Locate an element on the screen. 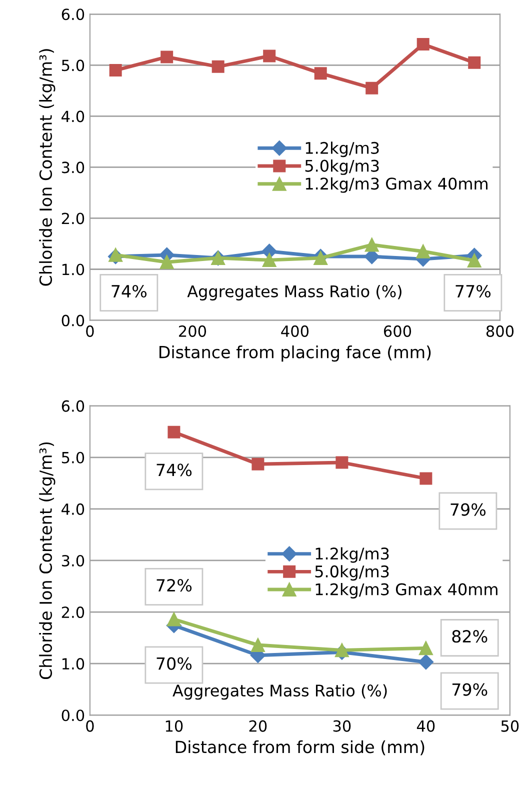 This screenshot has height=785, width=523. annotation: 72% is located at coordinates (174, 585).